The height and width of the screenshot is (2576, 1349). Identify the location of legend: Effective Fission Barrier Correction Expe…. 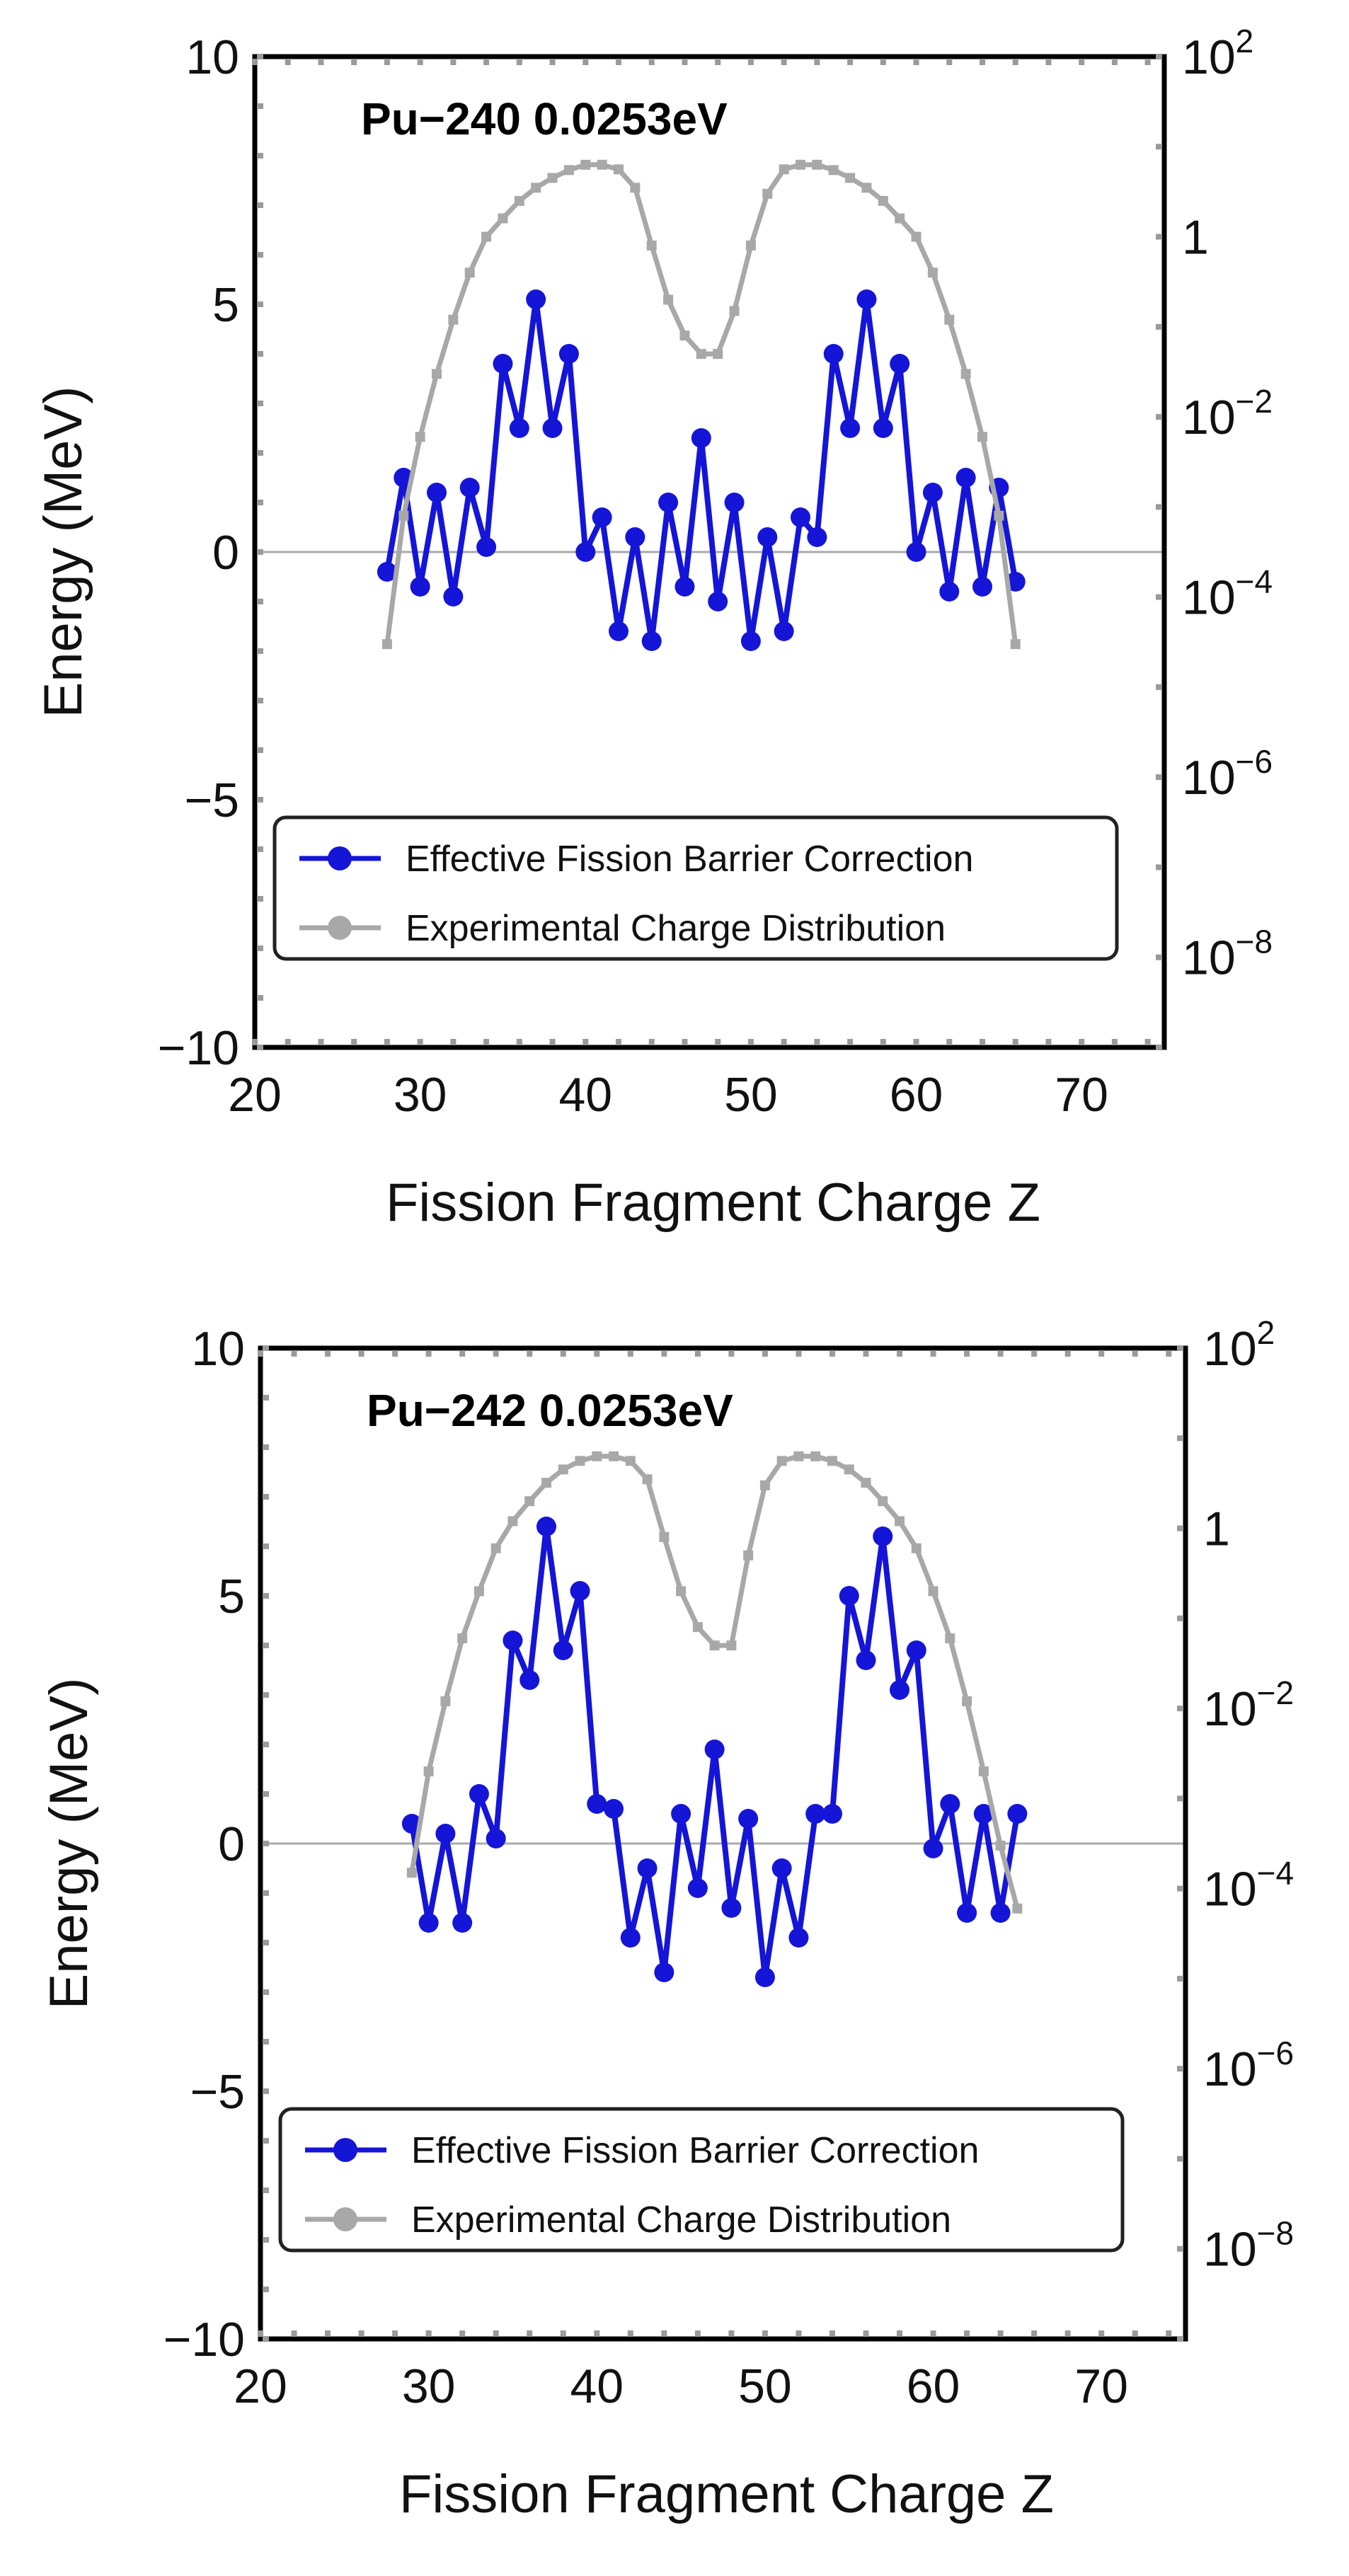
(701, 2180).